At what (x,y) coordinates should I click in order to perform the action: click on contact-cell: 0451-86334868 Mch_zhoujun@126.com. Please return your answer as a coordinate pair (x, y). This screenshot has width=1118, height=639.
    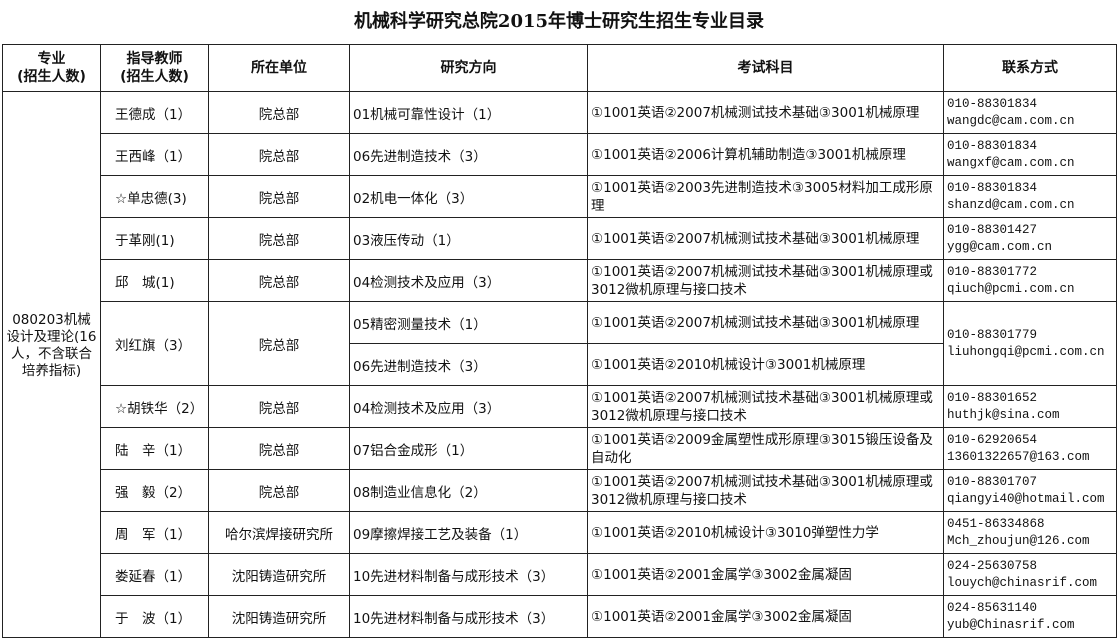
    Looking at the image, I should click on (1030, 532).